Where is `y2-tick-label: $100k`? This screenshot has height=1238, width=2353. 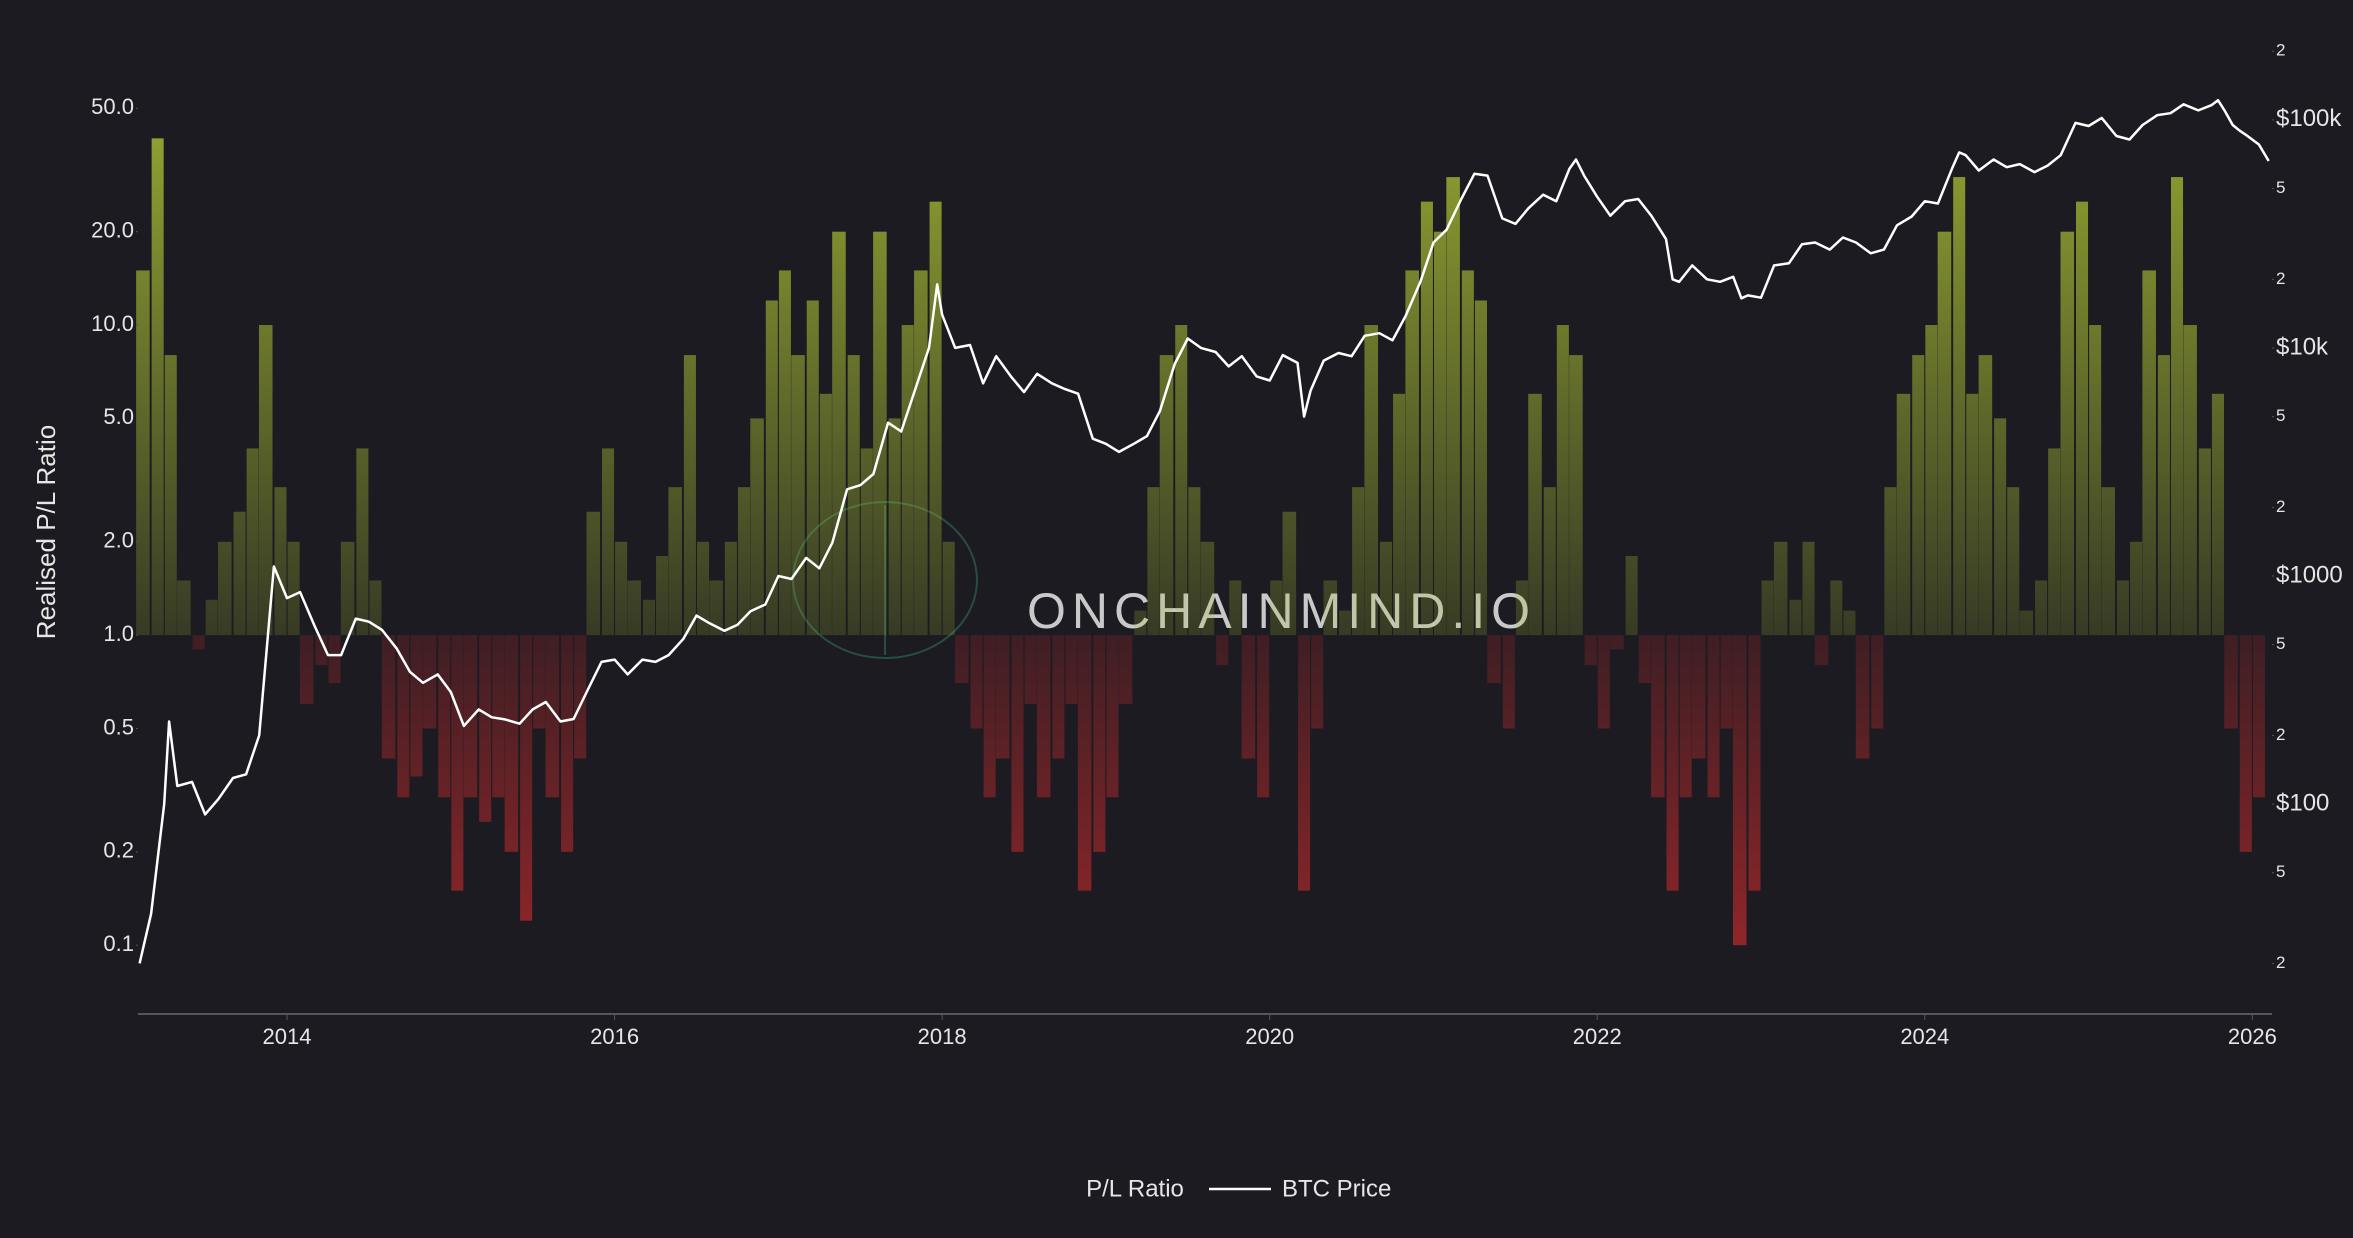 y2-tick-label: $100k is located at coordinates (2309, 118).